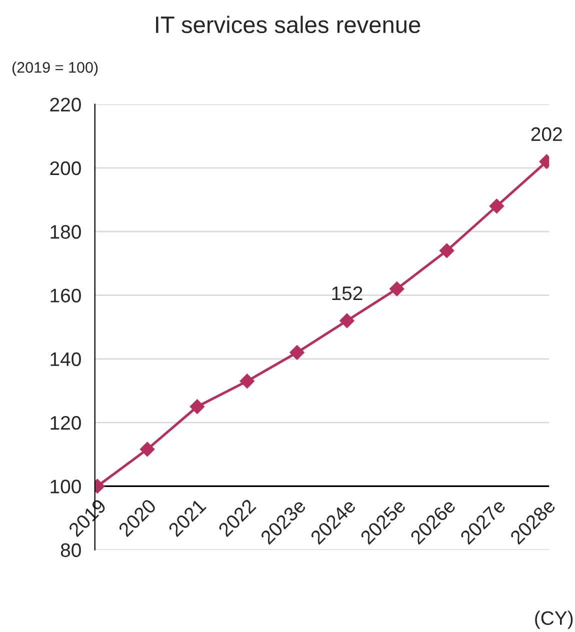  What do you see at coordinates (546, 134) in the screenshot?
I see `data-label: 202` at bounding box center [546, 134].